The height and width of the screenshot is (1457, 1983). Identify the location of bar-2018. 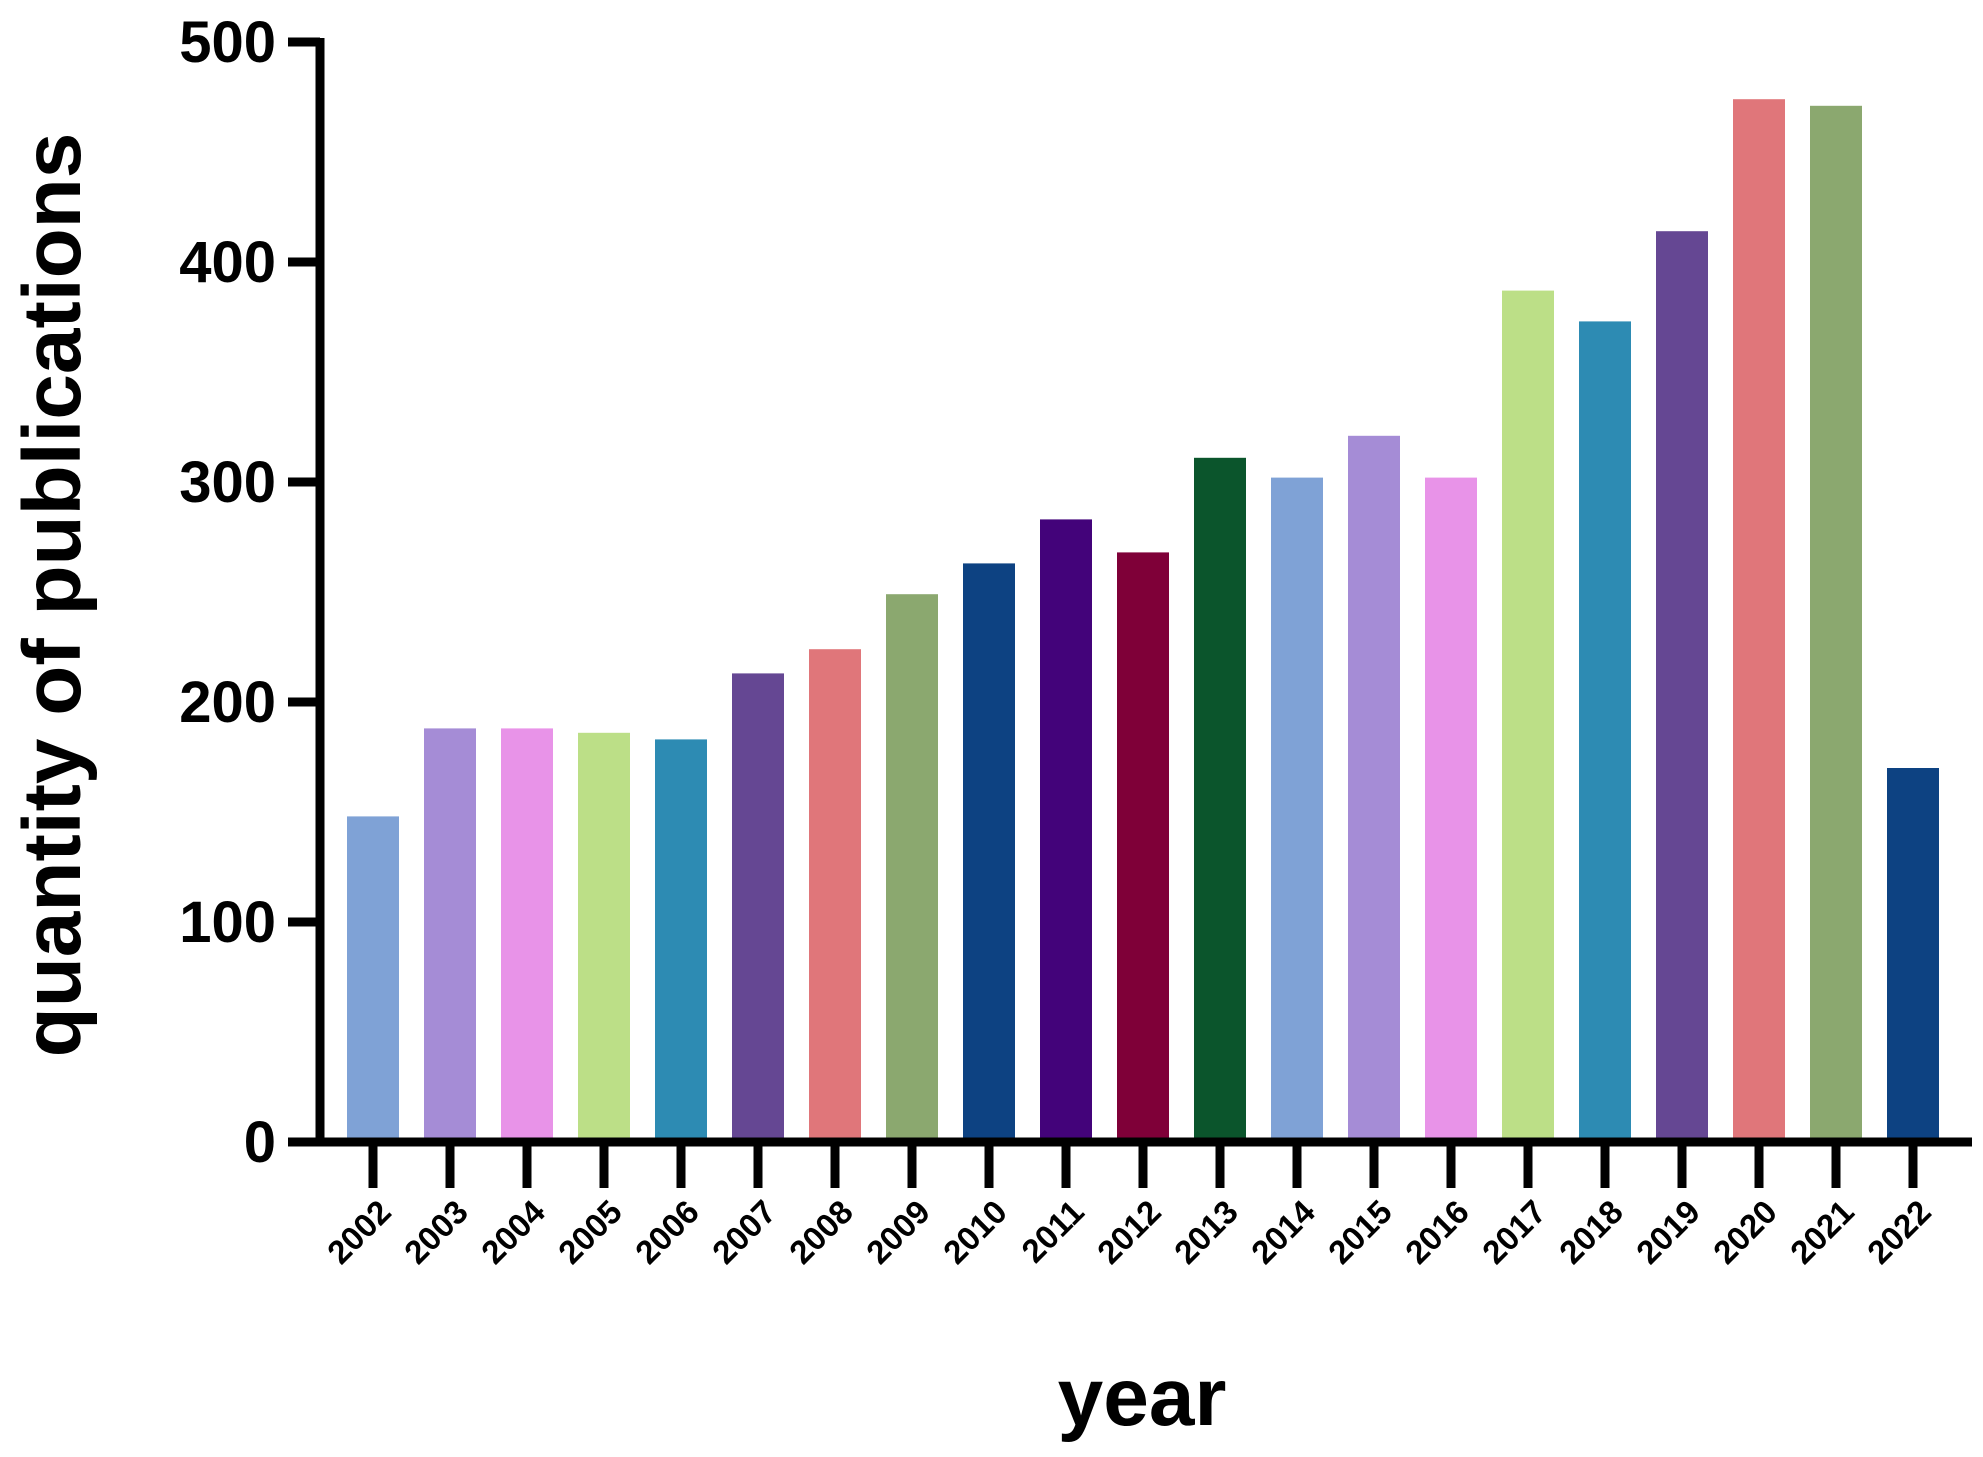
(1605, 731).